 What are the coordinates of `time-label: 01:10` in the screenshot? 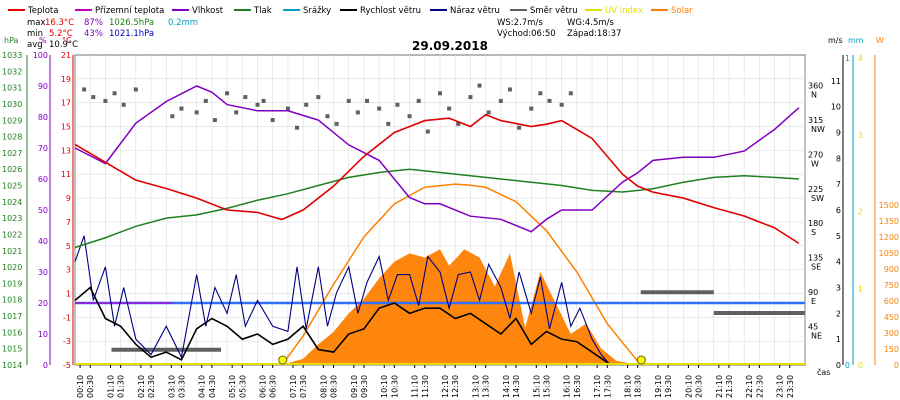 It's located at (110, 386).